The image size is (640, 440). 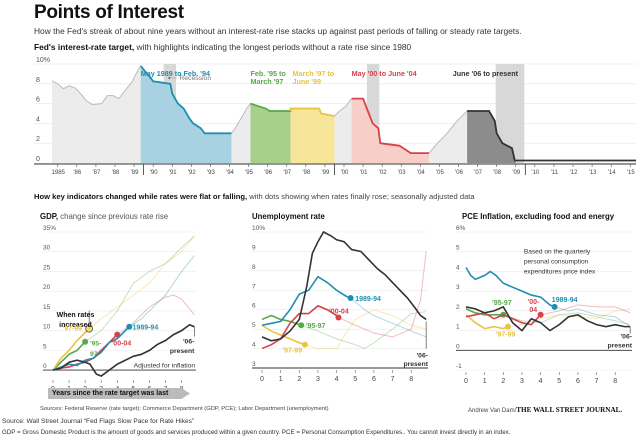 What do you see at coordinates (316, 326) in the screenshot?
I see `unemp-label-p95: '95-97` at bounding box center [316, 326].